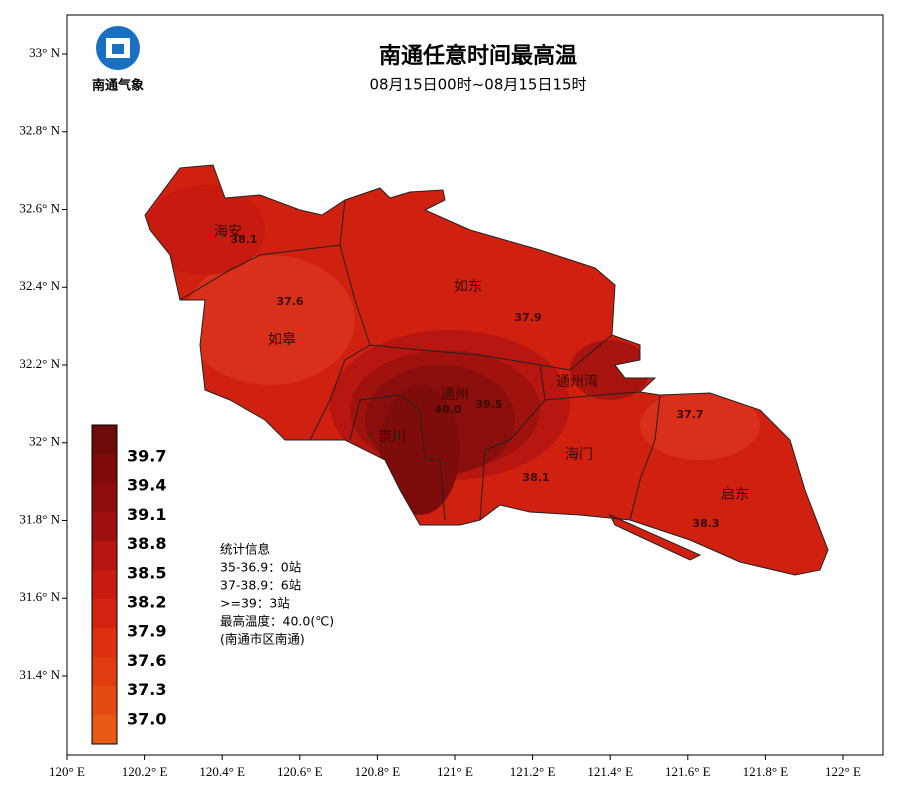  I want to click on y-tick-label: 32.8° N, so click(39, 130).